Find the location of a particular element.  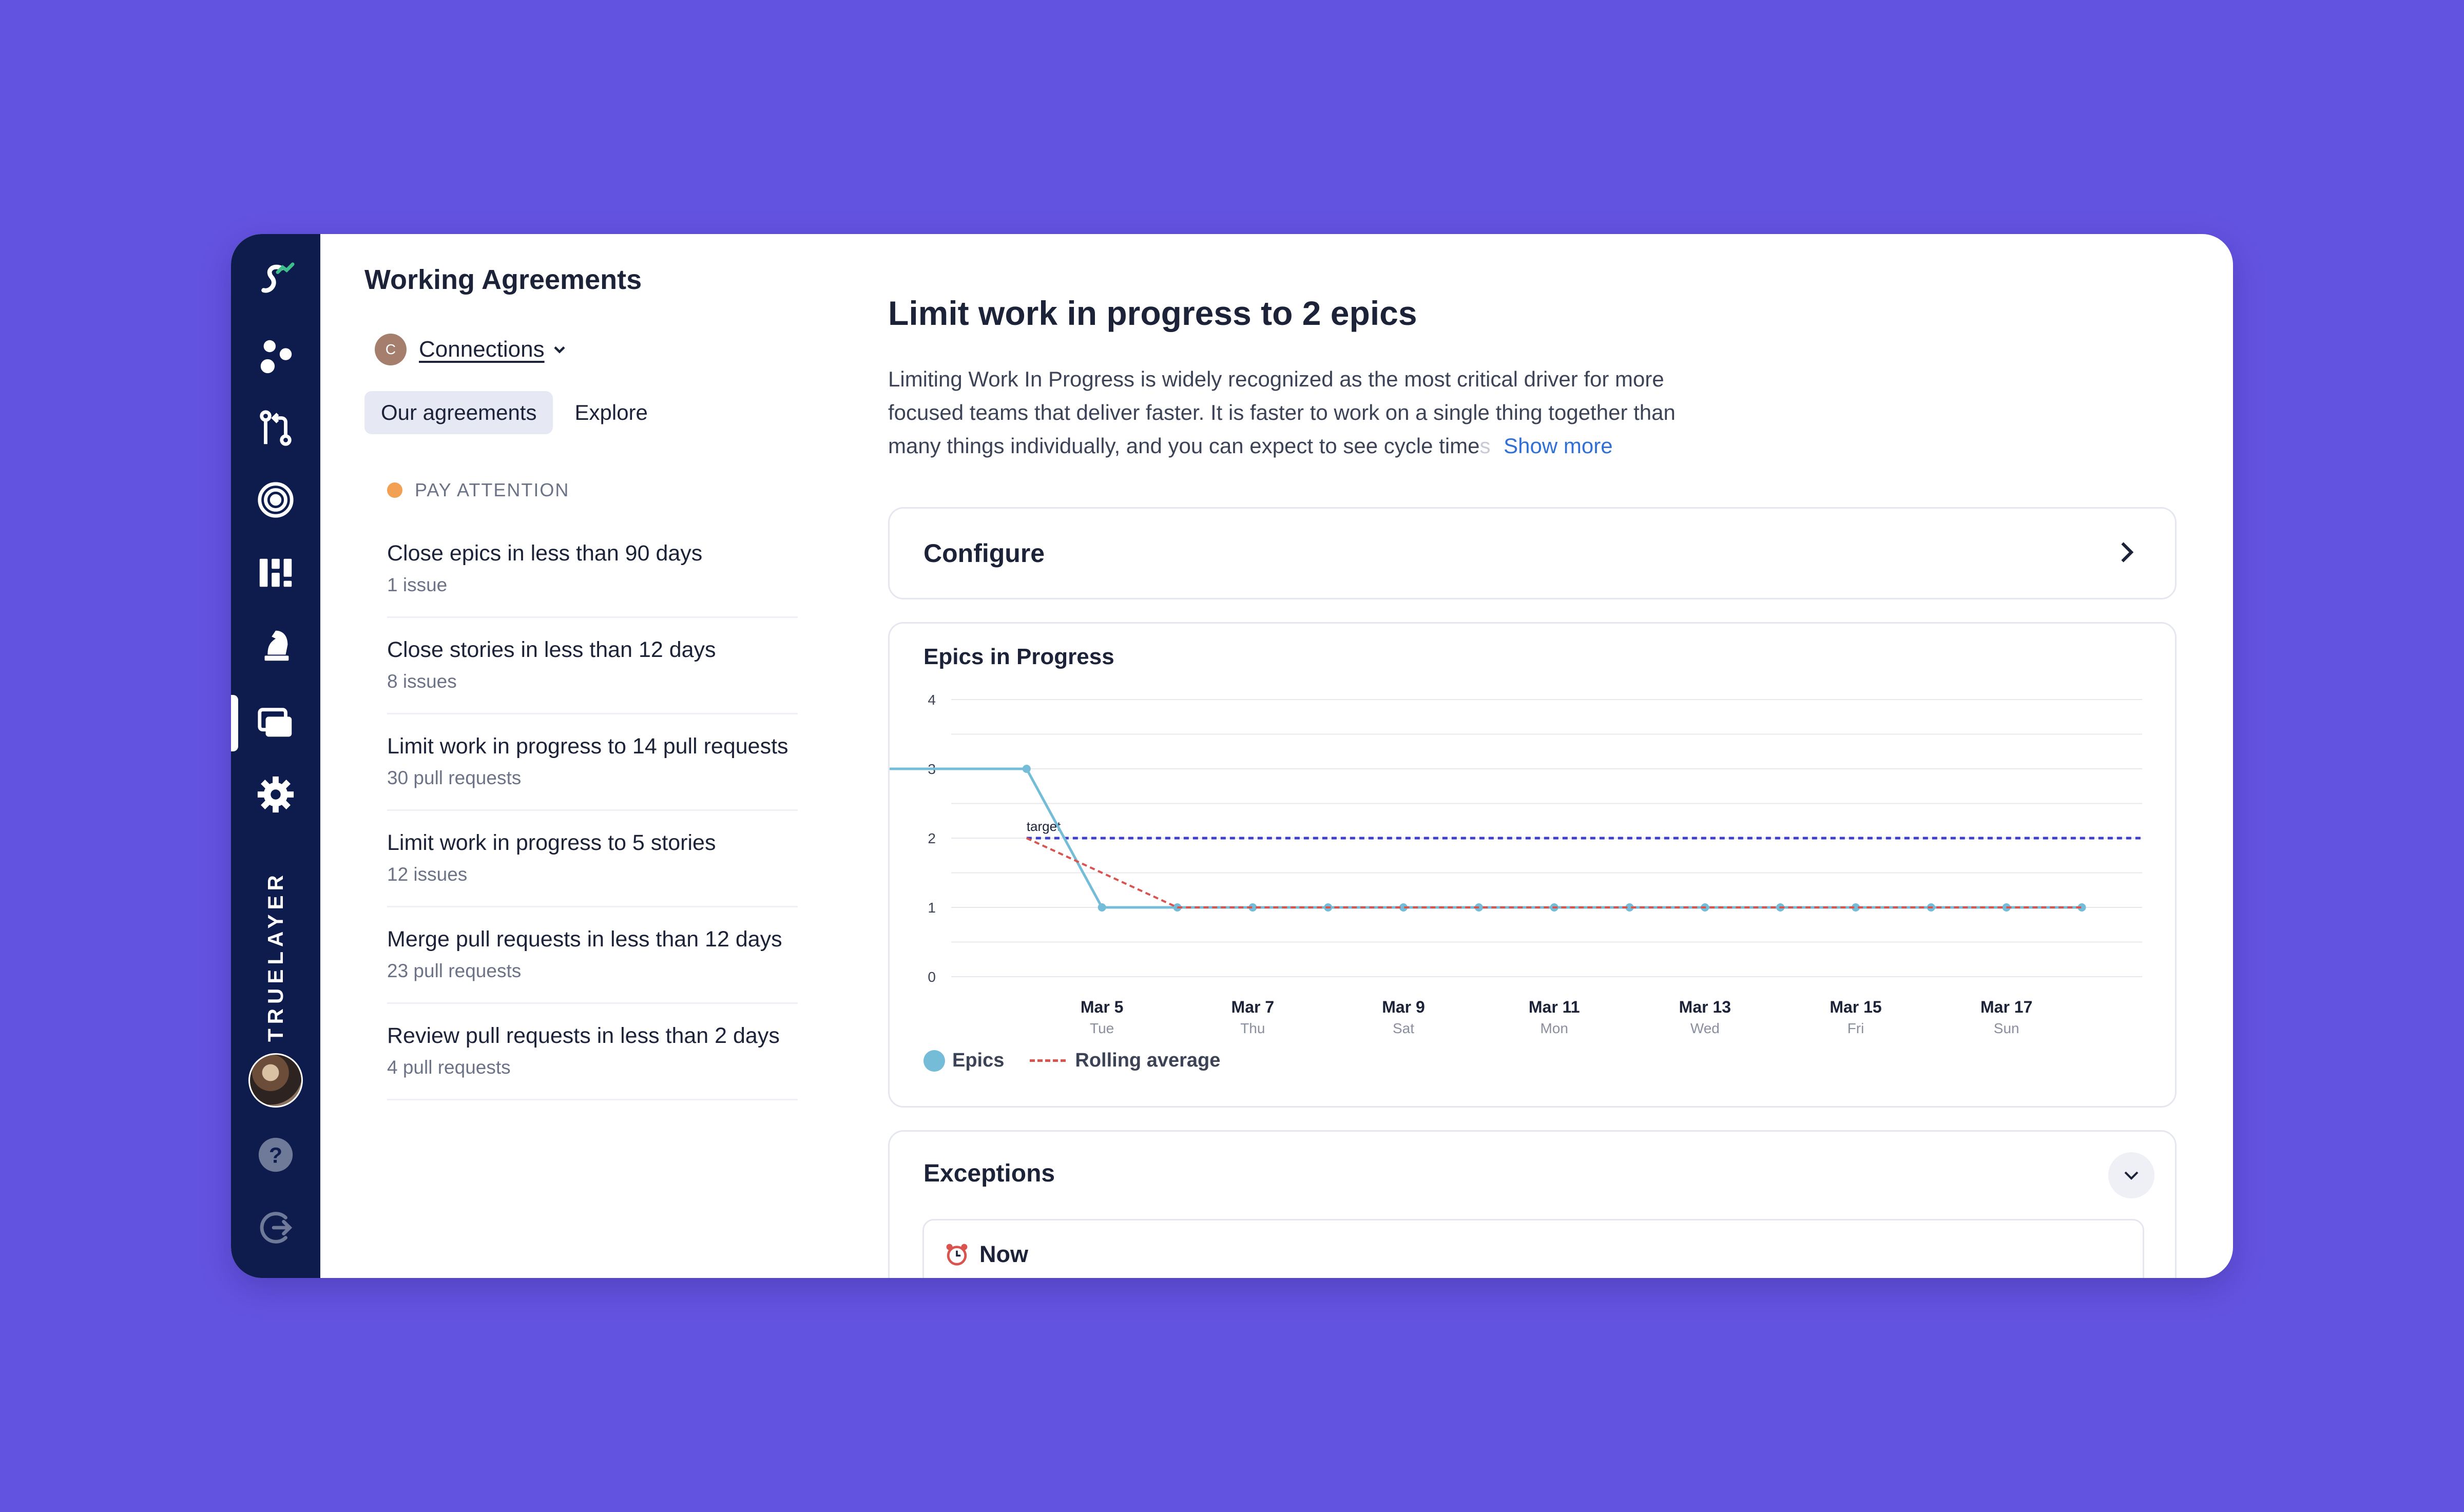

y-tick-label: 1 is located at coordinates (932, 908).